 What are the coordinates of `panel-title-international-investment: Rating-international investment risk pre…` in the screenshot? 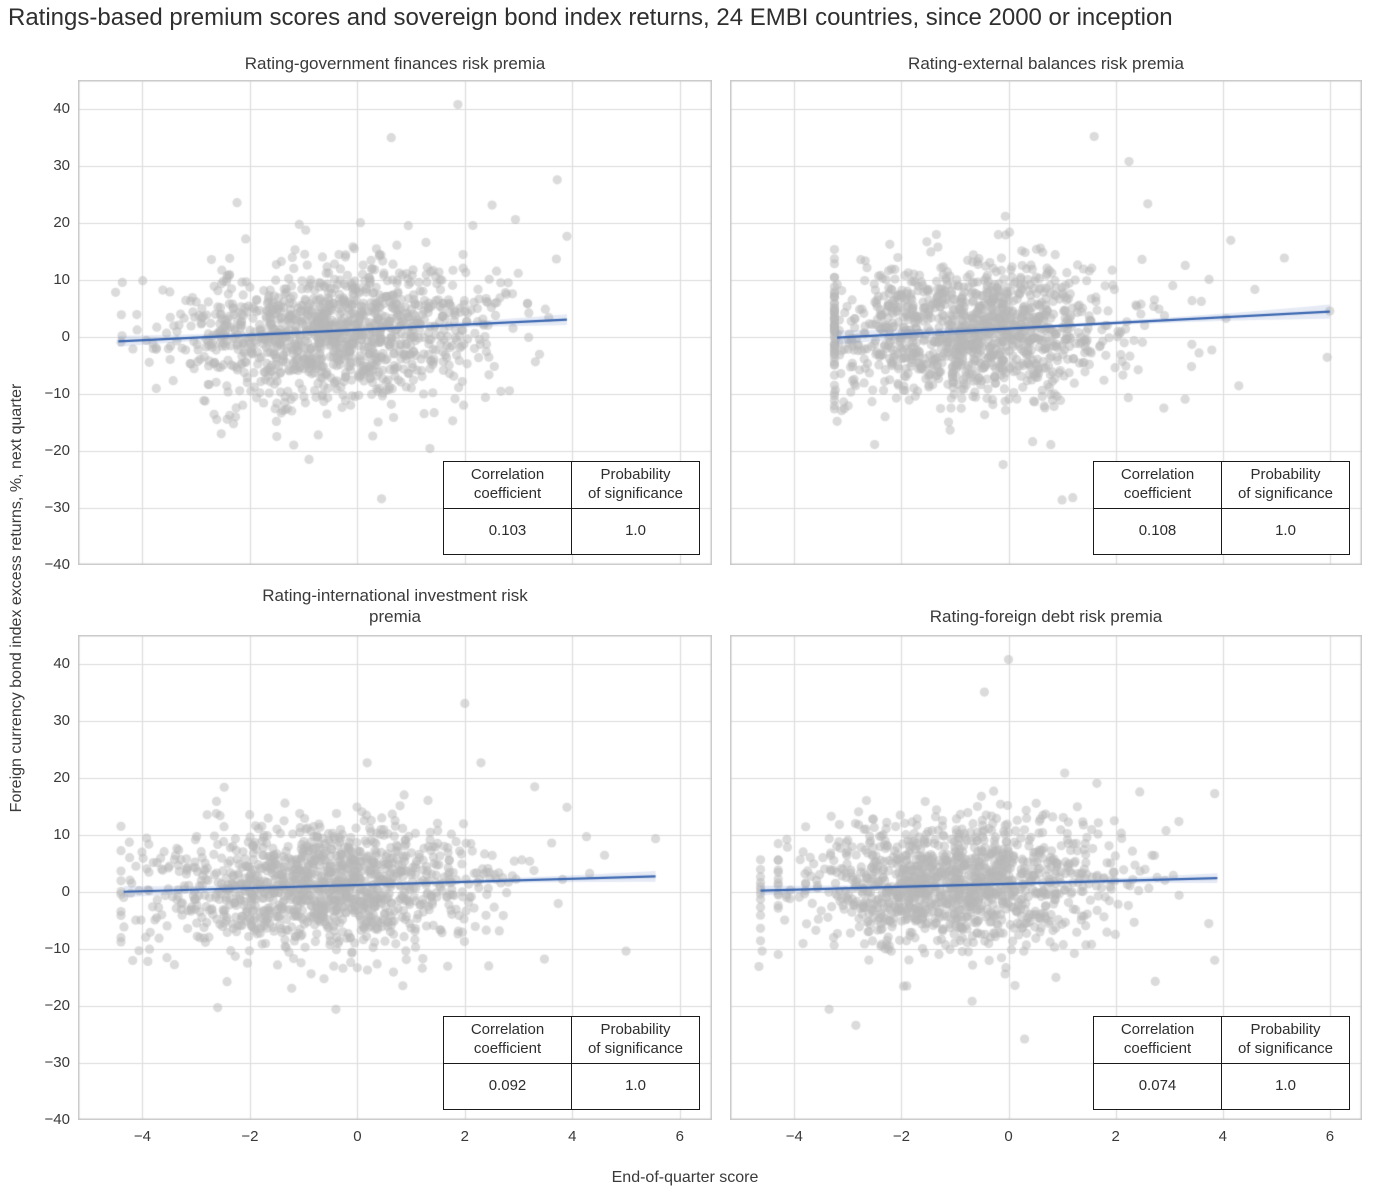 It's located at (395, 606).